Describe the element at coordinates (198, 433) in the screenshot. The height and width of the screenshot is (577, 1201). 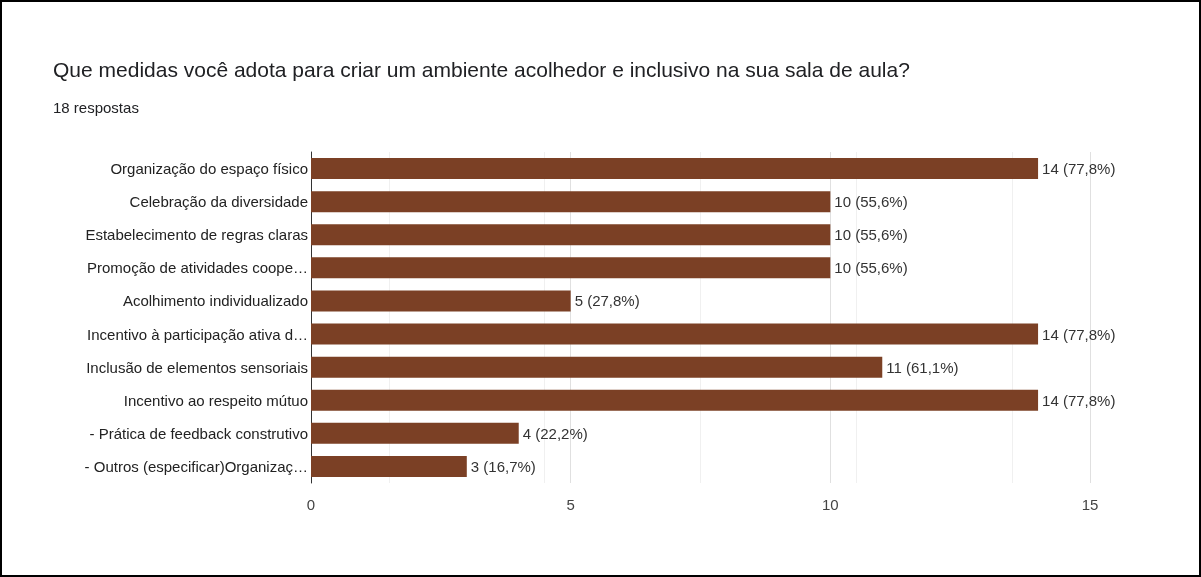
I see `y-tick-label: - Prática de feedback construtivo` at that location.